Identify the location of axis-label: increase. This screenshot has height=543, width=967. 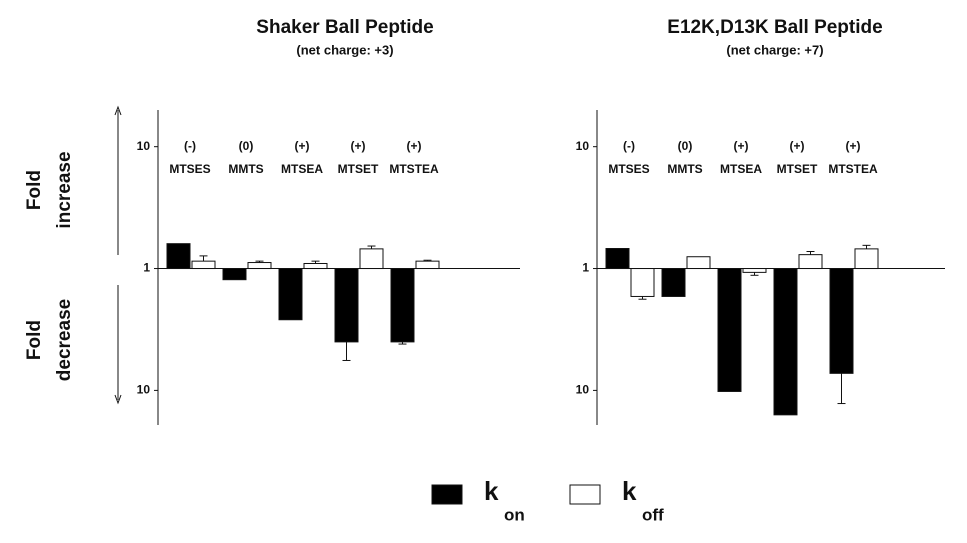
(64, 189).